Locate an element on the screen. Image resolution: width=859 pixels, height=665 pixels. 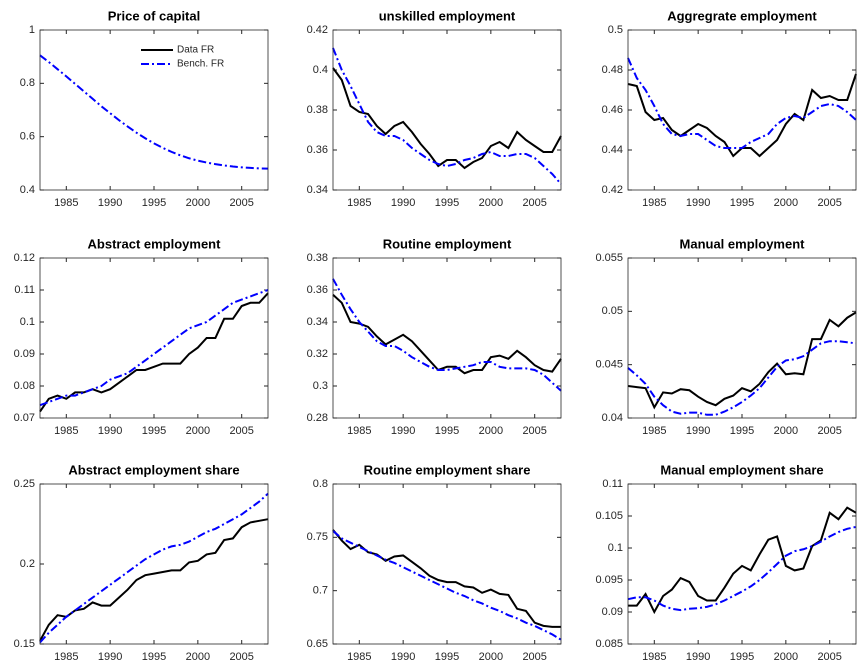
y-tick-label: 0.04 is located at coordinates (612, 418).